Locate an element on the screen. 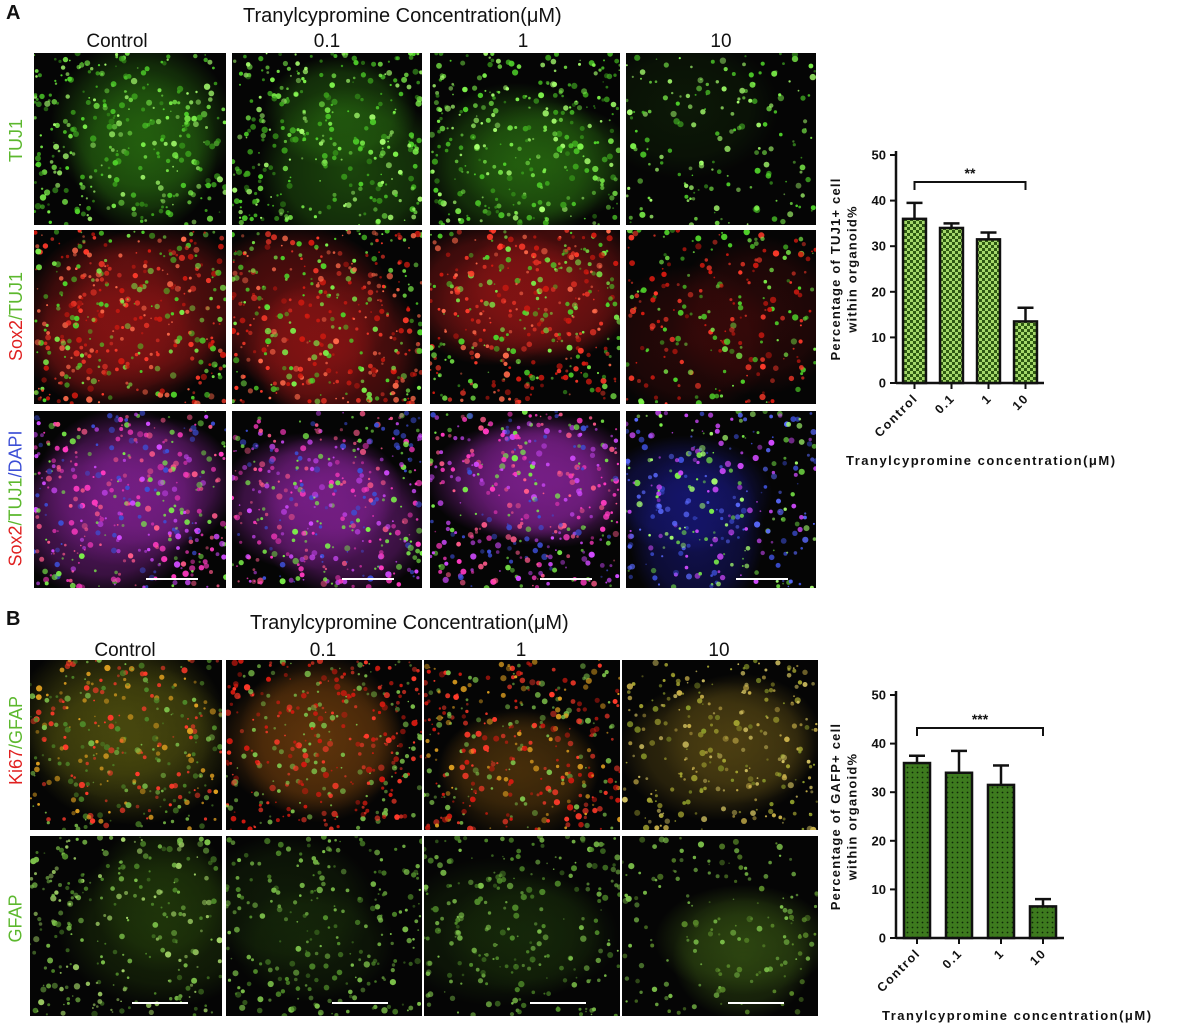  panel-a-micrograph-r0-c0-image is located at coordinates (130, 139).